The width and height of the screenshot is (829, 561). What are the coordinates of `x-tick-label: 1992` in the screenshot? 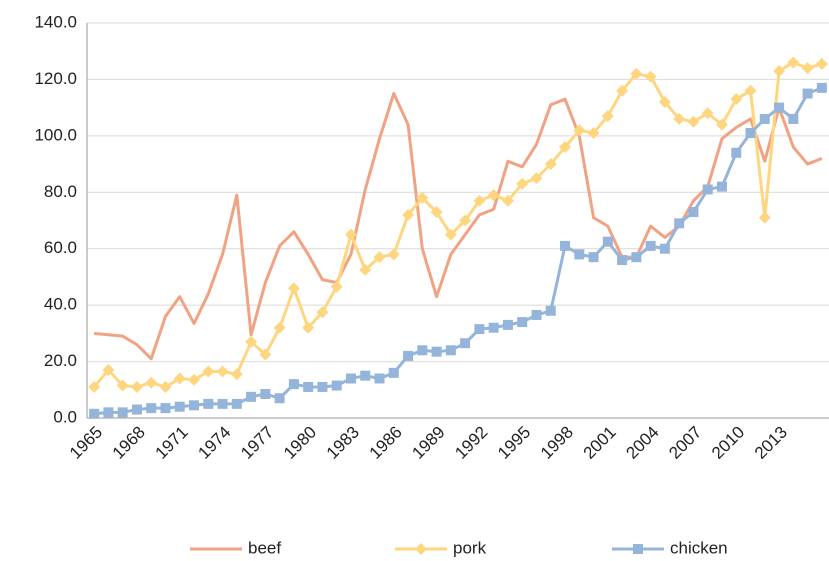 It's located at (471, 443).